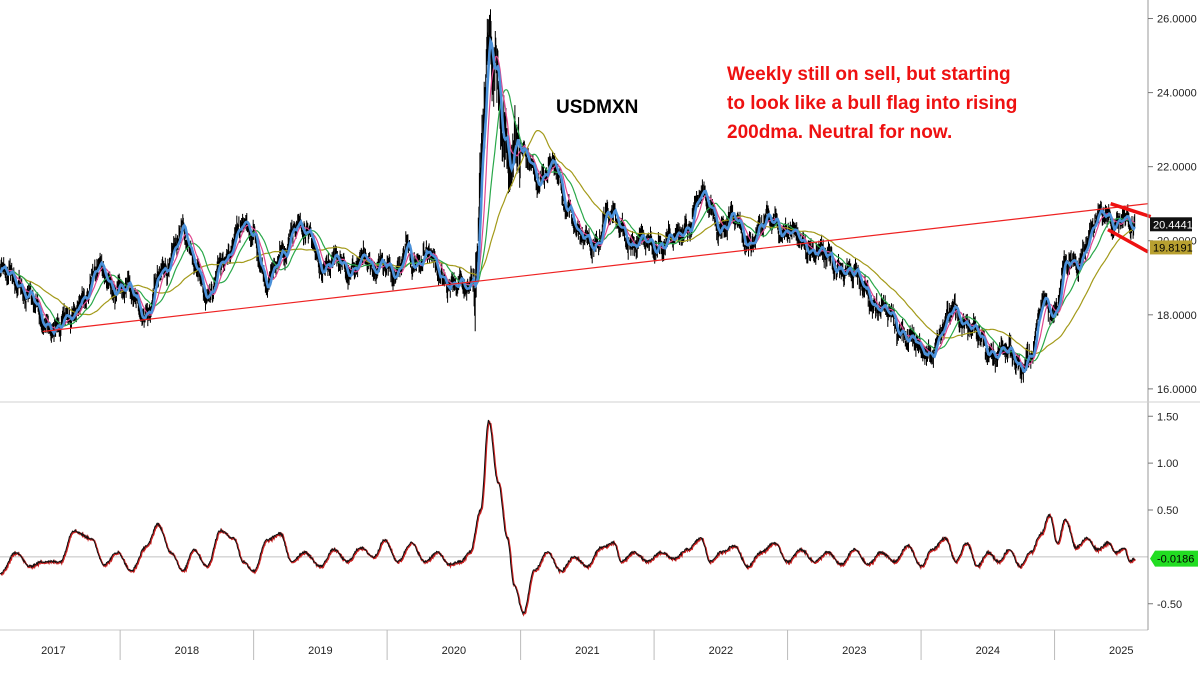  What do you see at coordinates (1121, 651) in the screenshot?
I see `x-tick-label-2025: 2025` at bounding box center [1121, 651].